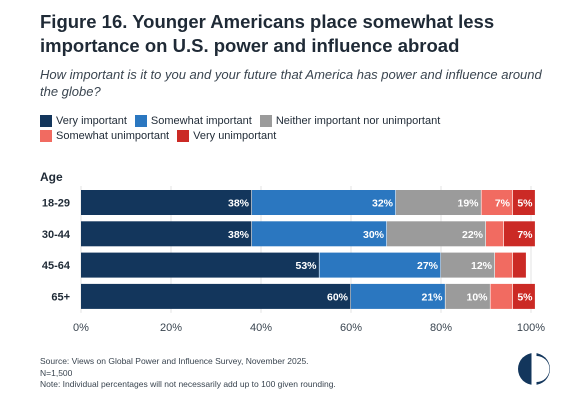  What do you see at coordinates (46, 135) in the screenshot?
I see `legend-swatch-somewhat-unimportant` at bounding box center [46, 135].